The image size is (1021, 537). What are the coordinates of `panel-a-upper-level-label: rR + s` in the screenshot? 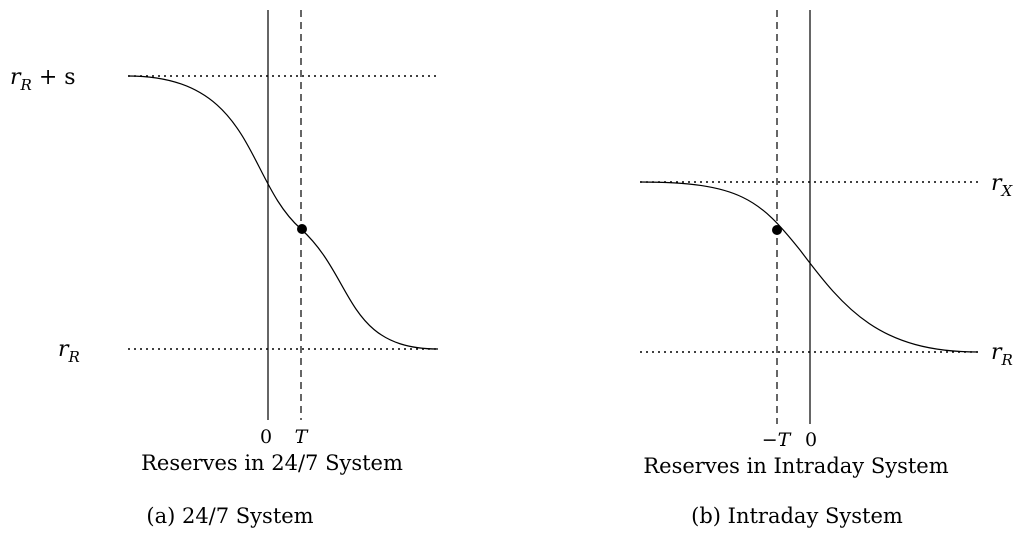 It's located at (43, 79).